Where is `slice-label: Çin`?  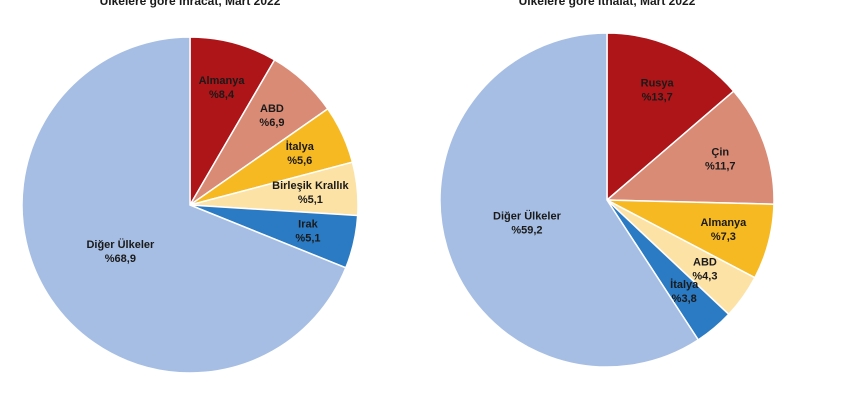
slice-label: Çin is located at coordinates (720, 153).